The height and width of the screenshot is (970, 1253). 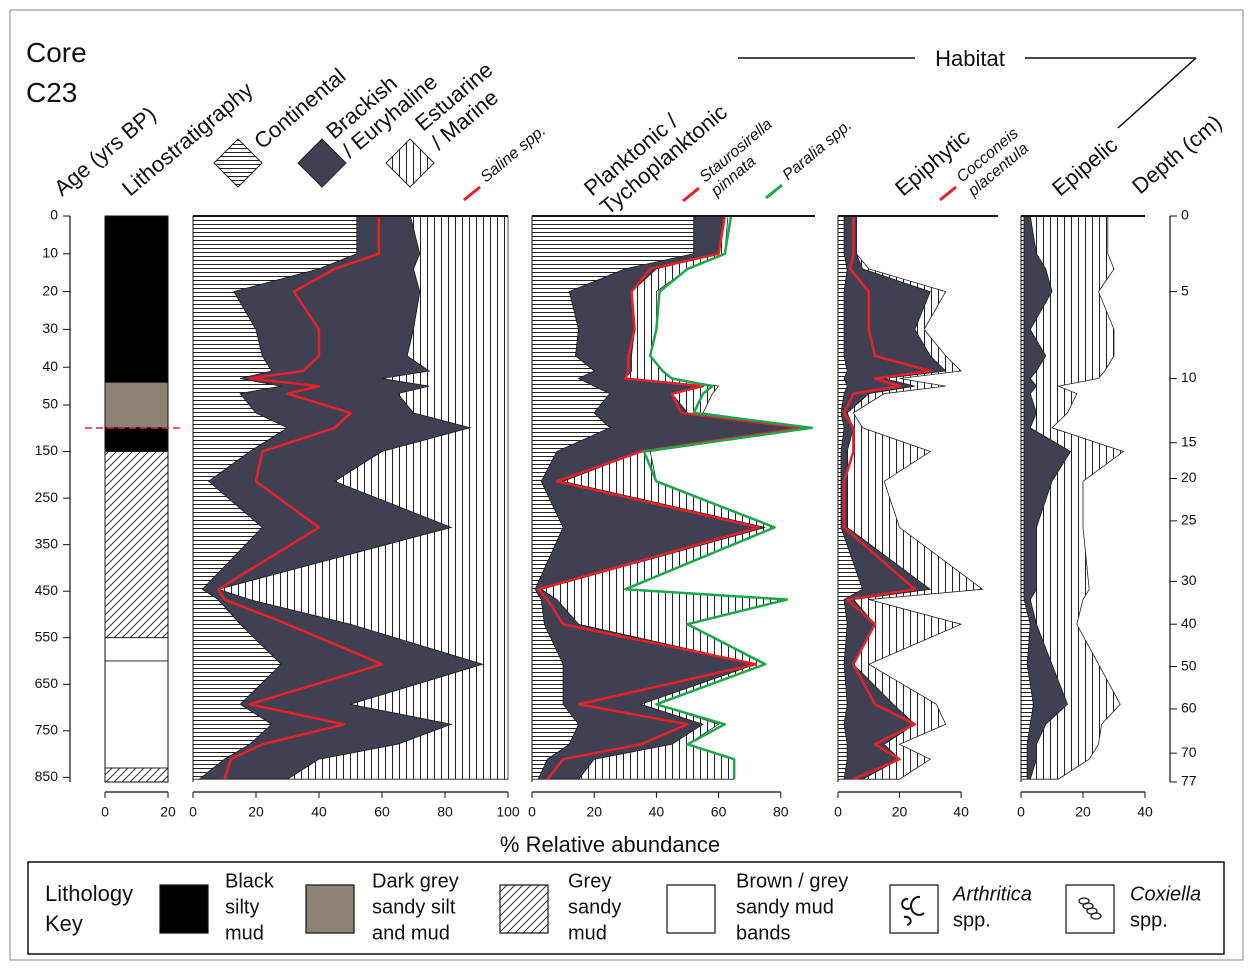 I want to click on key-label: Black, so click(x=250, y=881).